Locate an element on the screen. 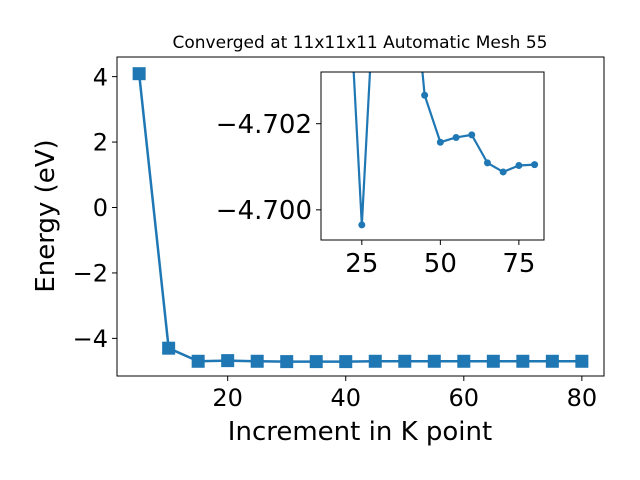 The image size is (640, 480). inset-x-tick-label: 75 is located at coordinates (518, 264).